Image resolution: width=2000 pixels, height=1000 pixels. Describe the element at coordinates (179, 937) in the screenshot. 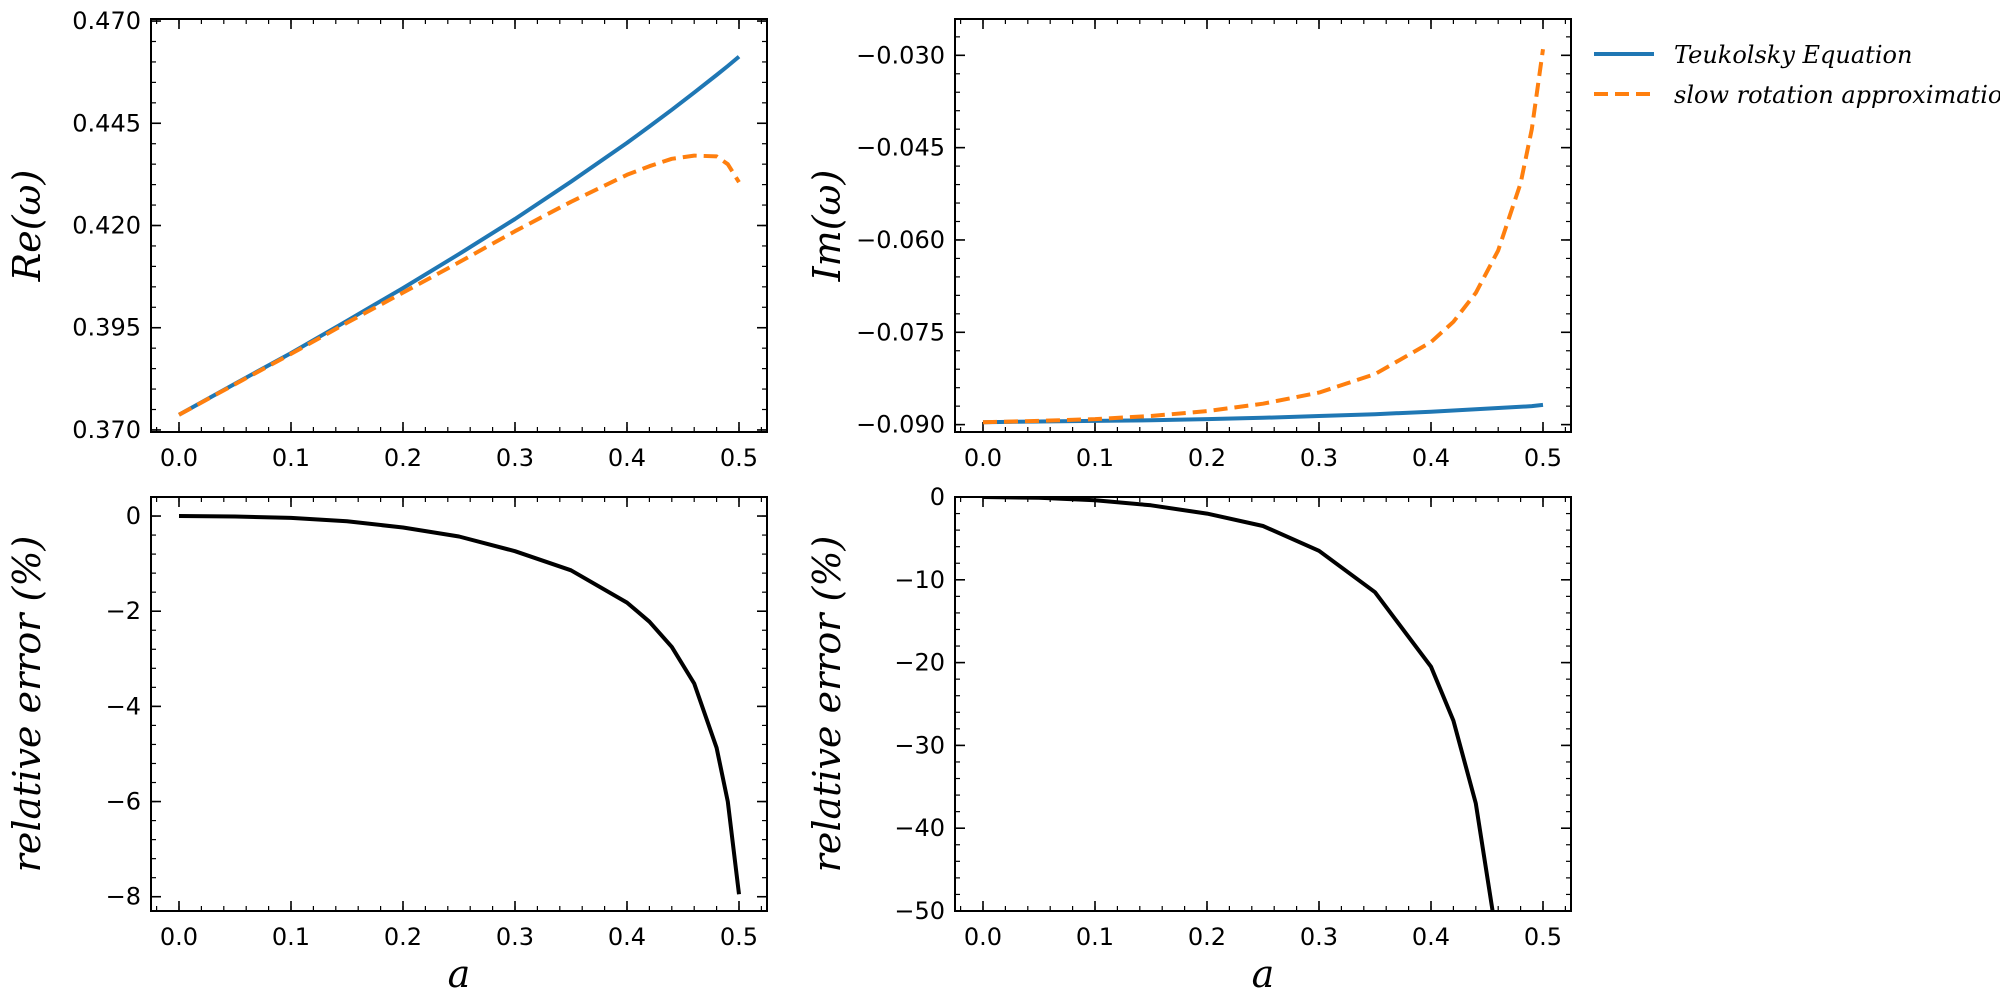

I see `re_err-xtick-label: 0.0` at that location.